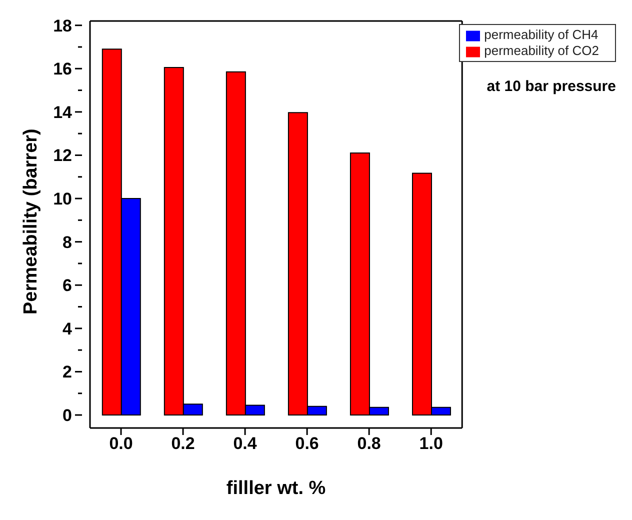 This screenshot has height=520, width=632. Describe the element at coordinates (276, 488) in the screenshot. I see `x-axis-title: filller wt. %` at that location.